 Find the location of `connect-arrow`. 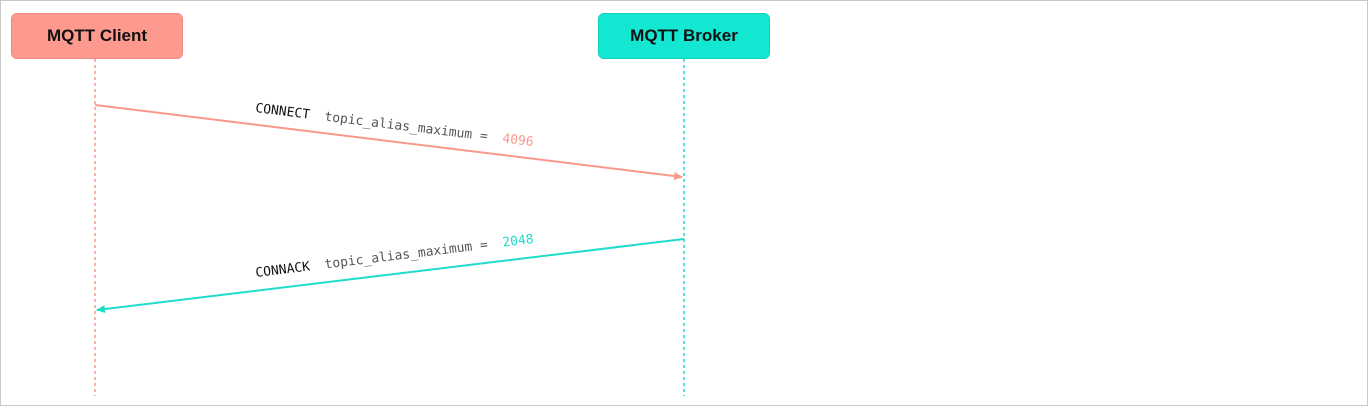

connect-arrow is located at coordinates (388, 142).